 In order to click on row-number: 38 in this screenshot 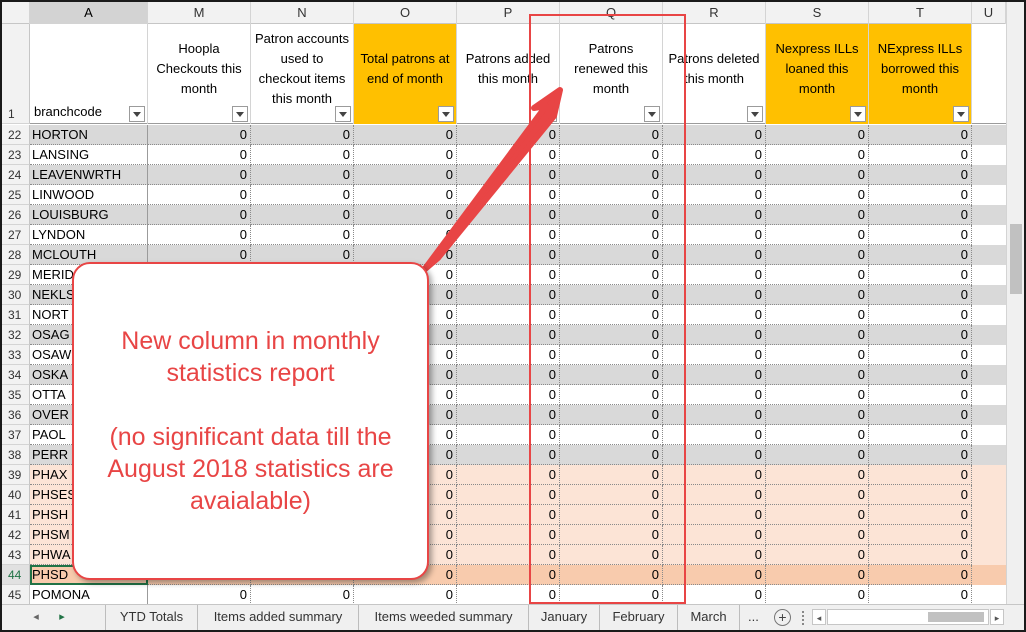, I will do `click(16, 455)`.